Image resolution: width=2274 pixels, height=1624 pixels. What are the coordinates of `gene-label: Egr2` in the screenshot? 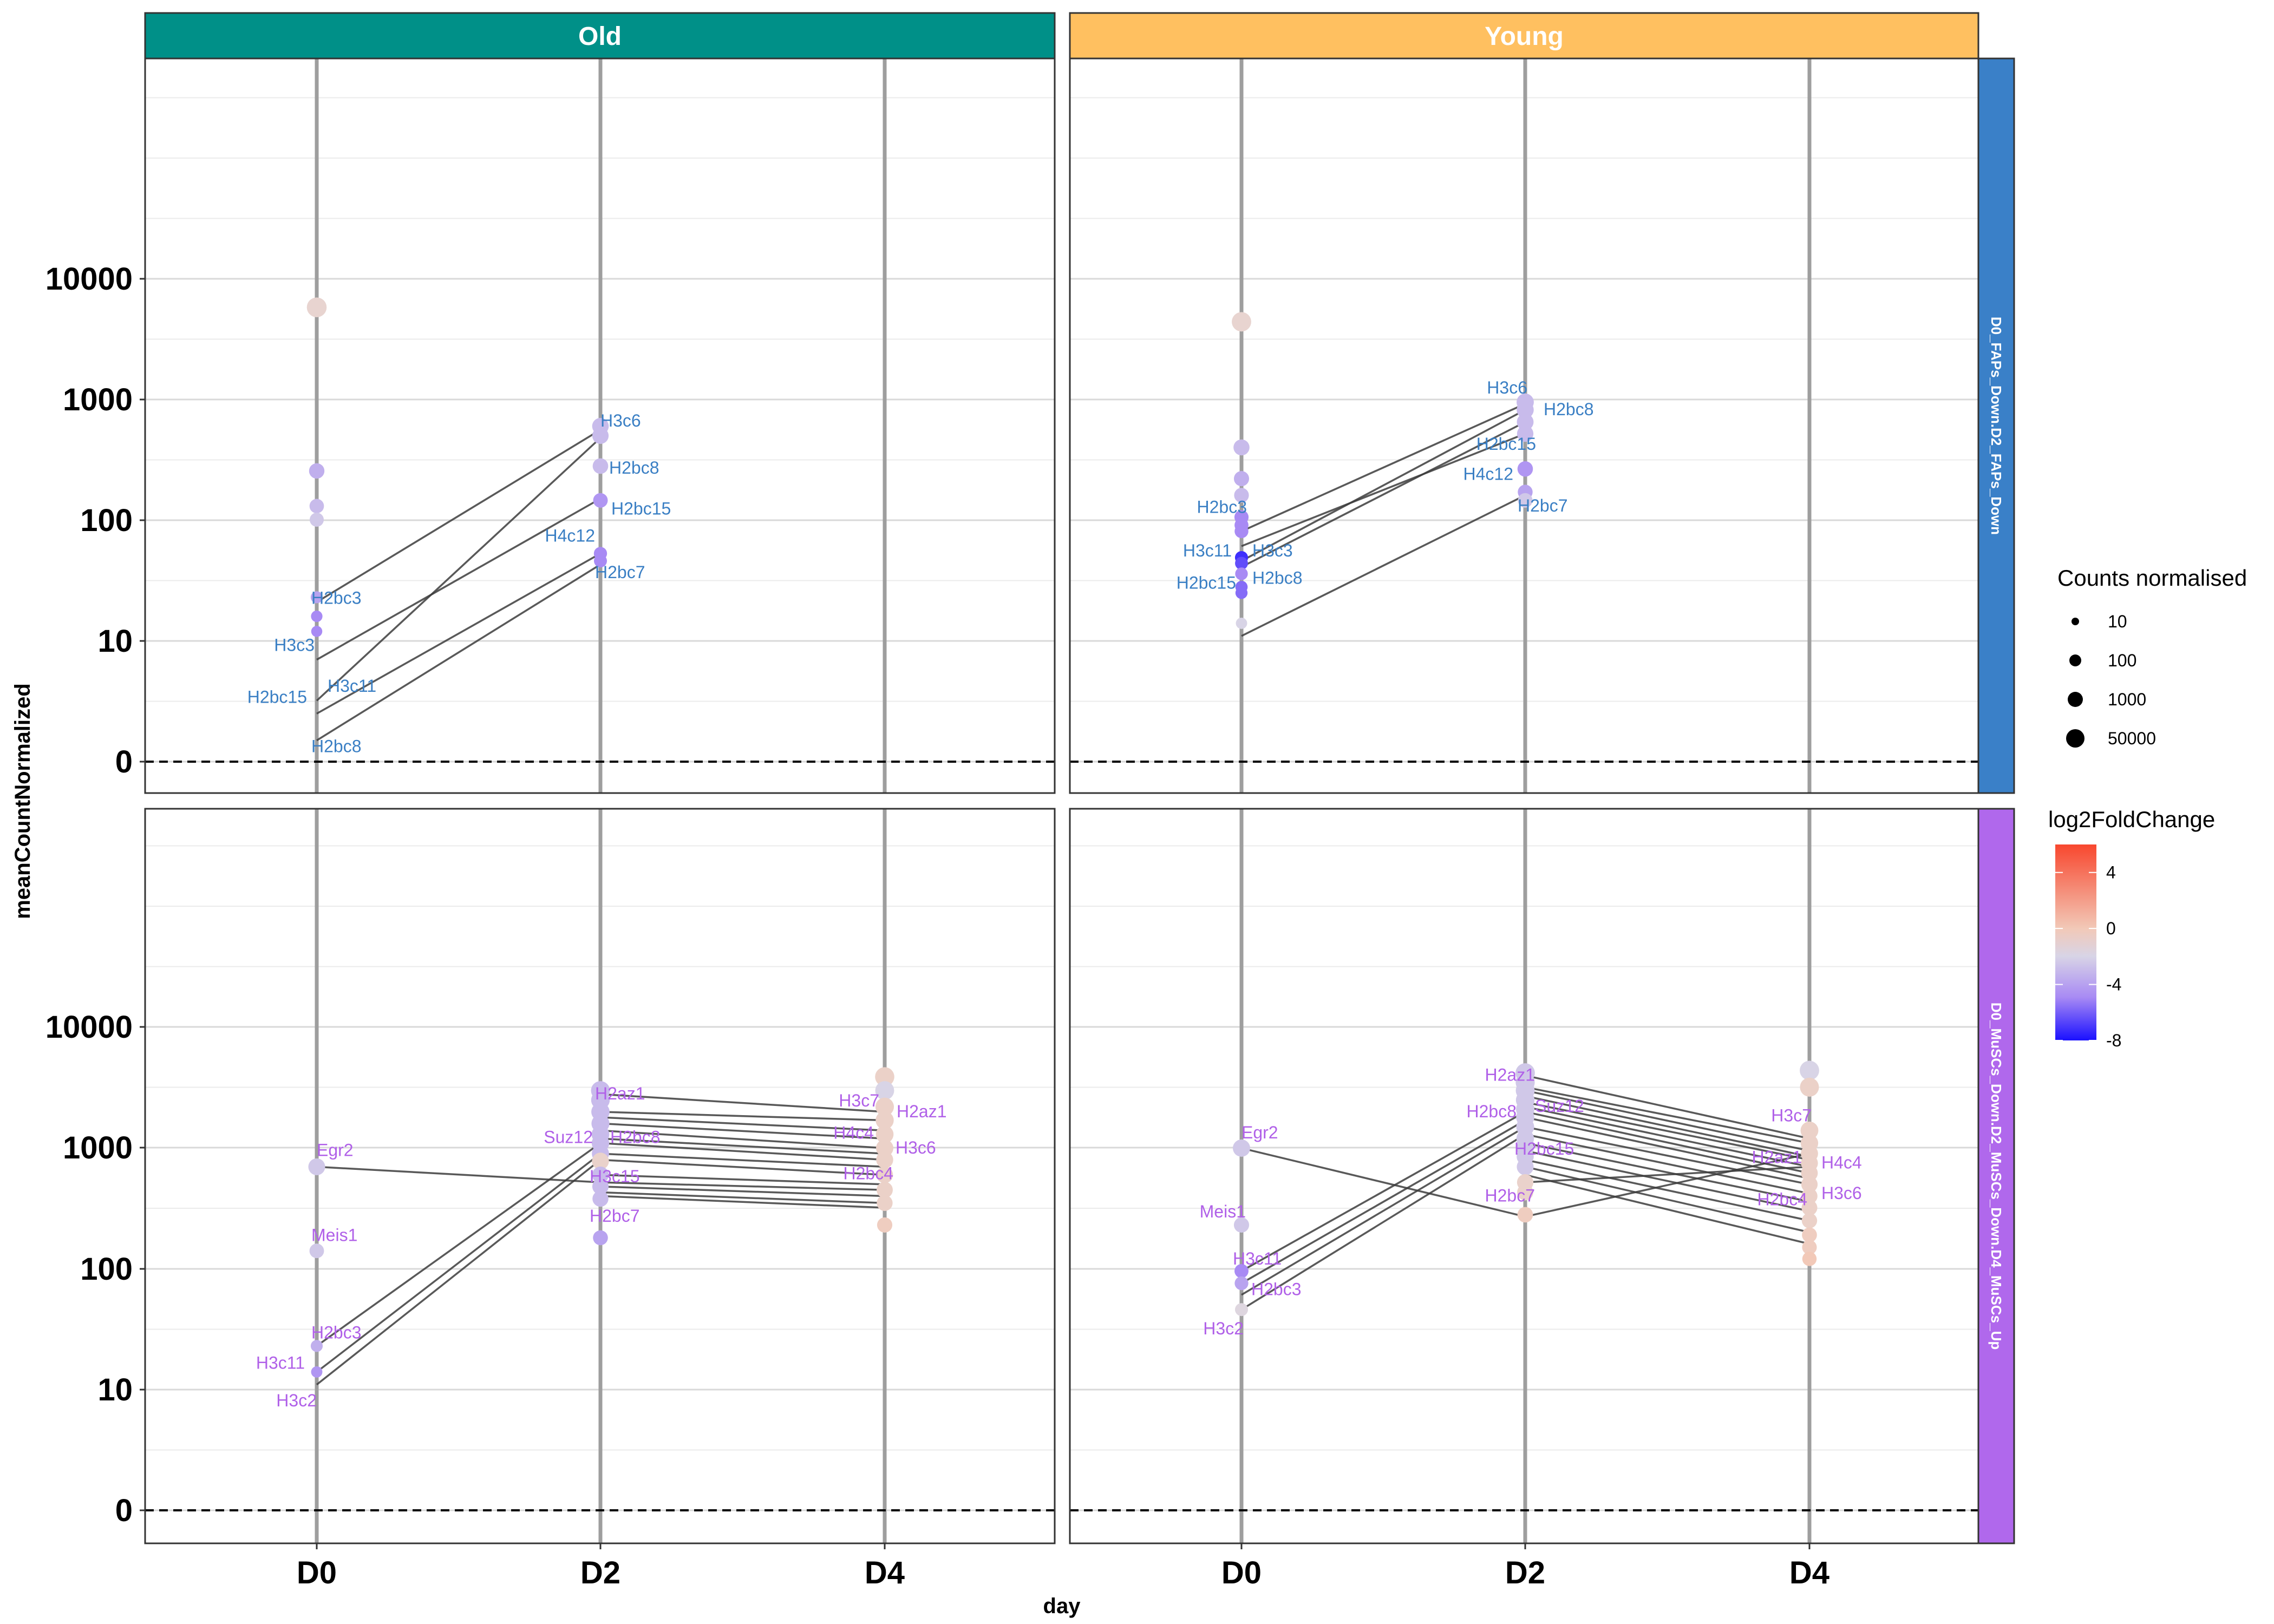 It's located at (336, 1150).